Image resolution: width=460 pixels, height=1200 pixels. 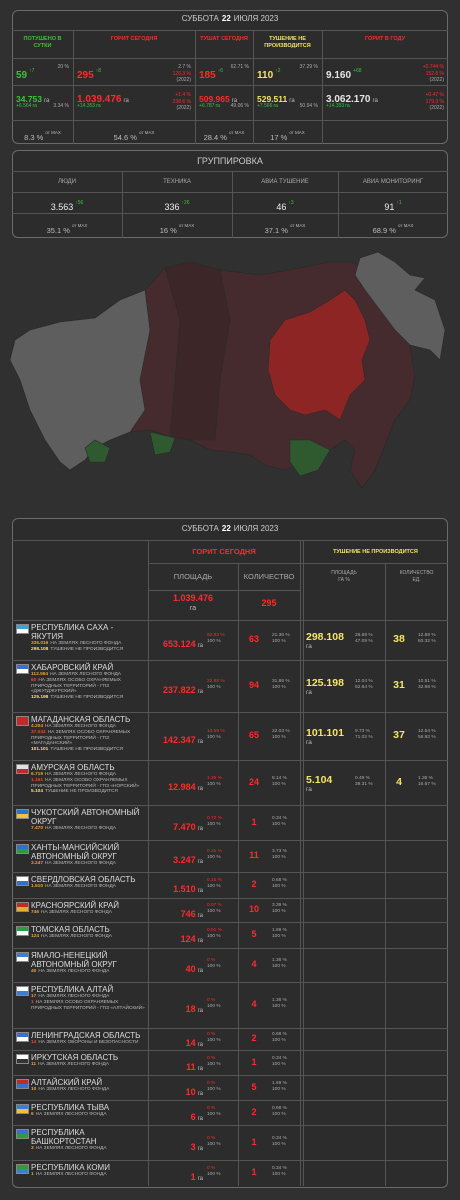 I want to click on date-part: ИЮЛЯ 2023, so click(x=256, y=18).